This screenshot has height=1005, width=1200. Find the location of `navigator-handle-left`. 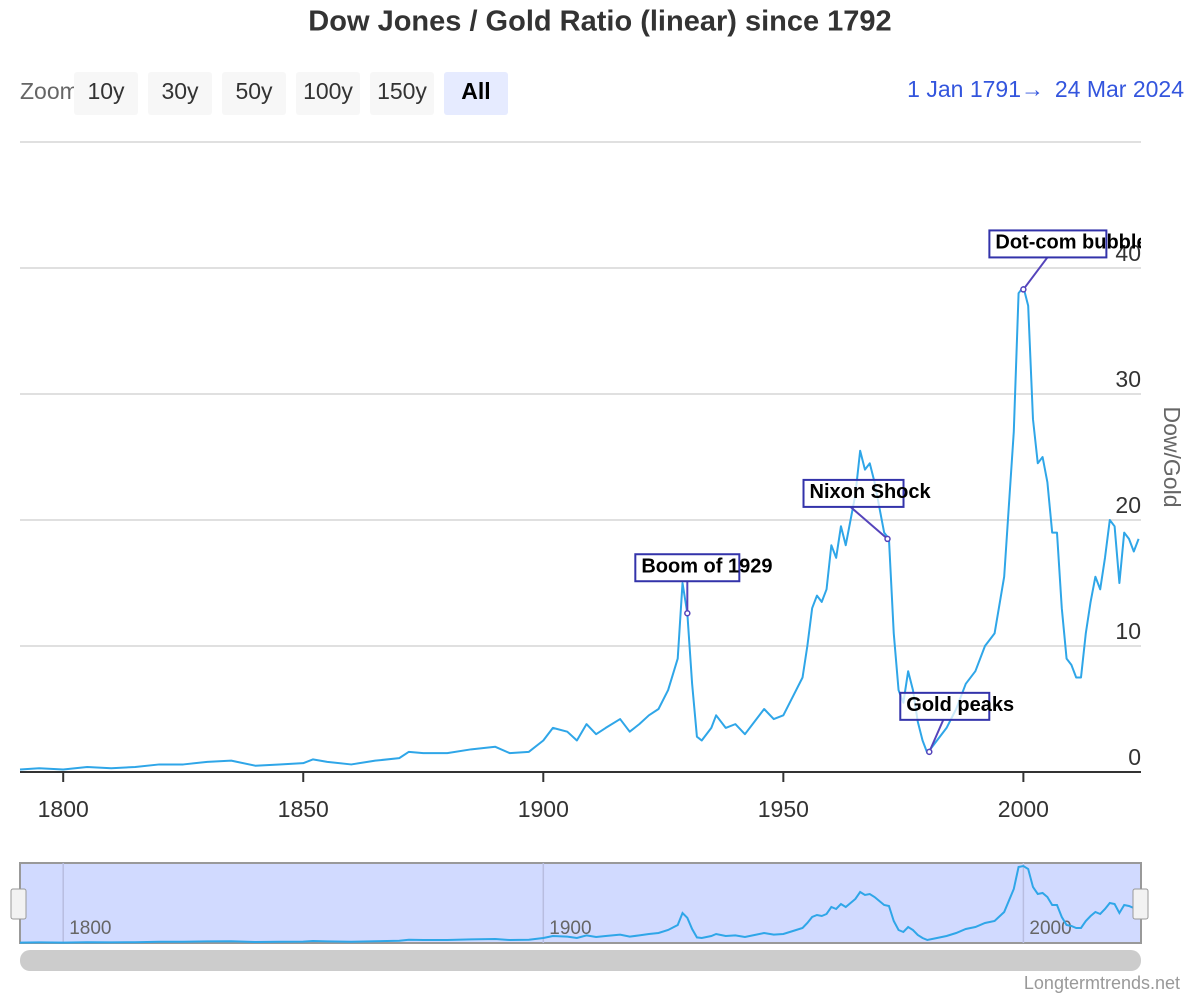

navigator-handle-left is located at coordinates (18, 904).